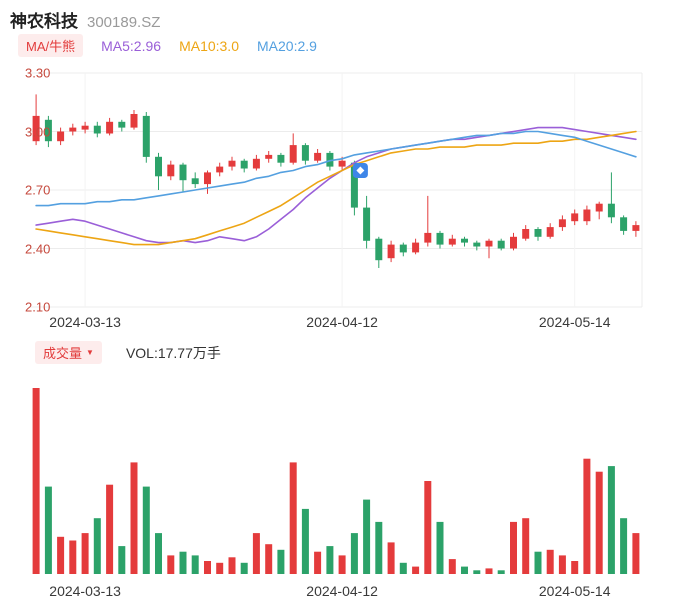 This screenshot has width=686, height=606. I want to click on event-marker-icon, so click(360, 170).